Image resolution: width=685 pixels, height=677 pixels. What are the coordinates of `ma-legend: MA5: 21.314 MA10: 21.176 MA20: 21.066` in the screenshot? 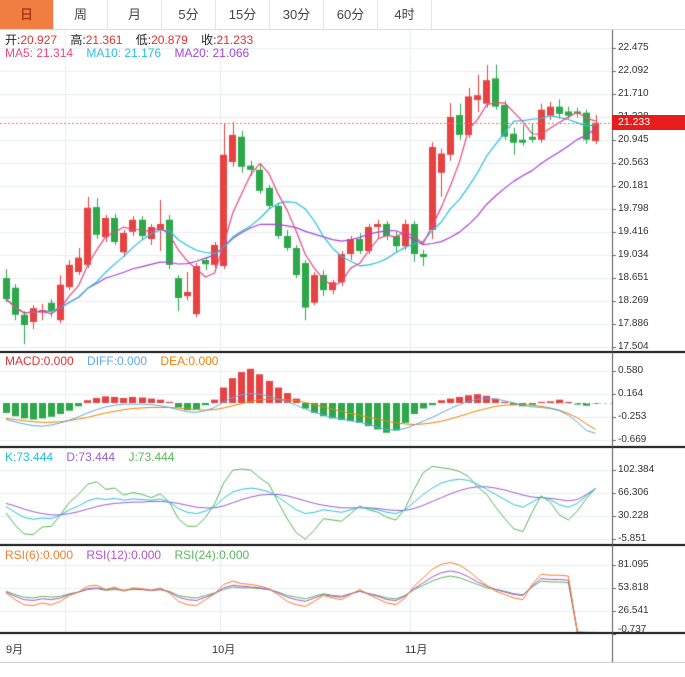 It's located at (132, 53).